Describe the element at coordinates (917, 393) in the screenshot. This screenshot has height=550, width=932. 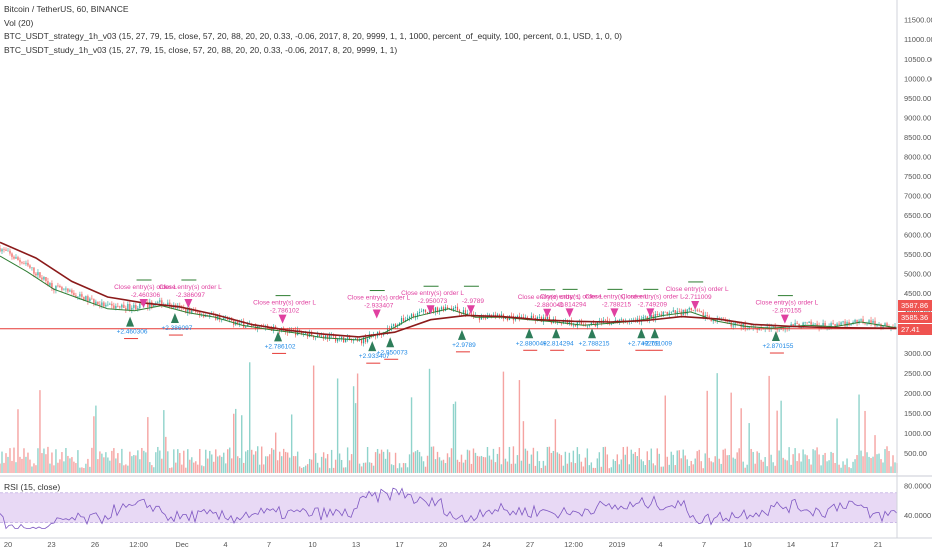
I see `volume-tick-label: 2000.00` at that location.